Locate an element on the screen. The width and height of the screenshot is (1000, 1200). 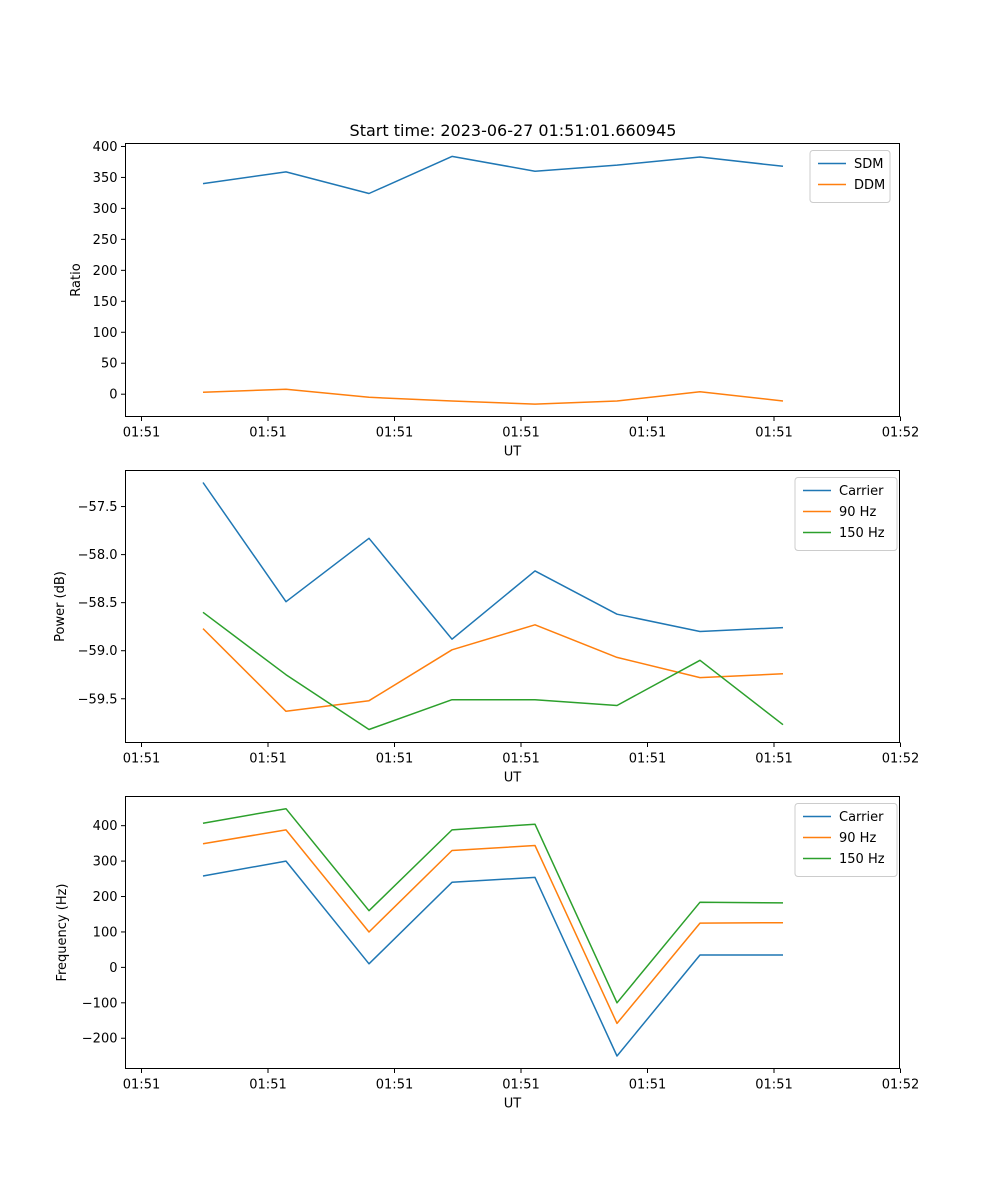
y-axis-label: Power (dB) is located at coordinates (60, 606).